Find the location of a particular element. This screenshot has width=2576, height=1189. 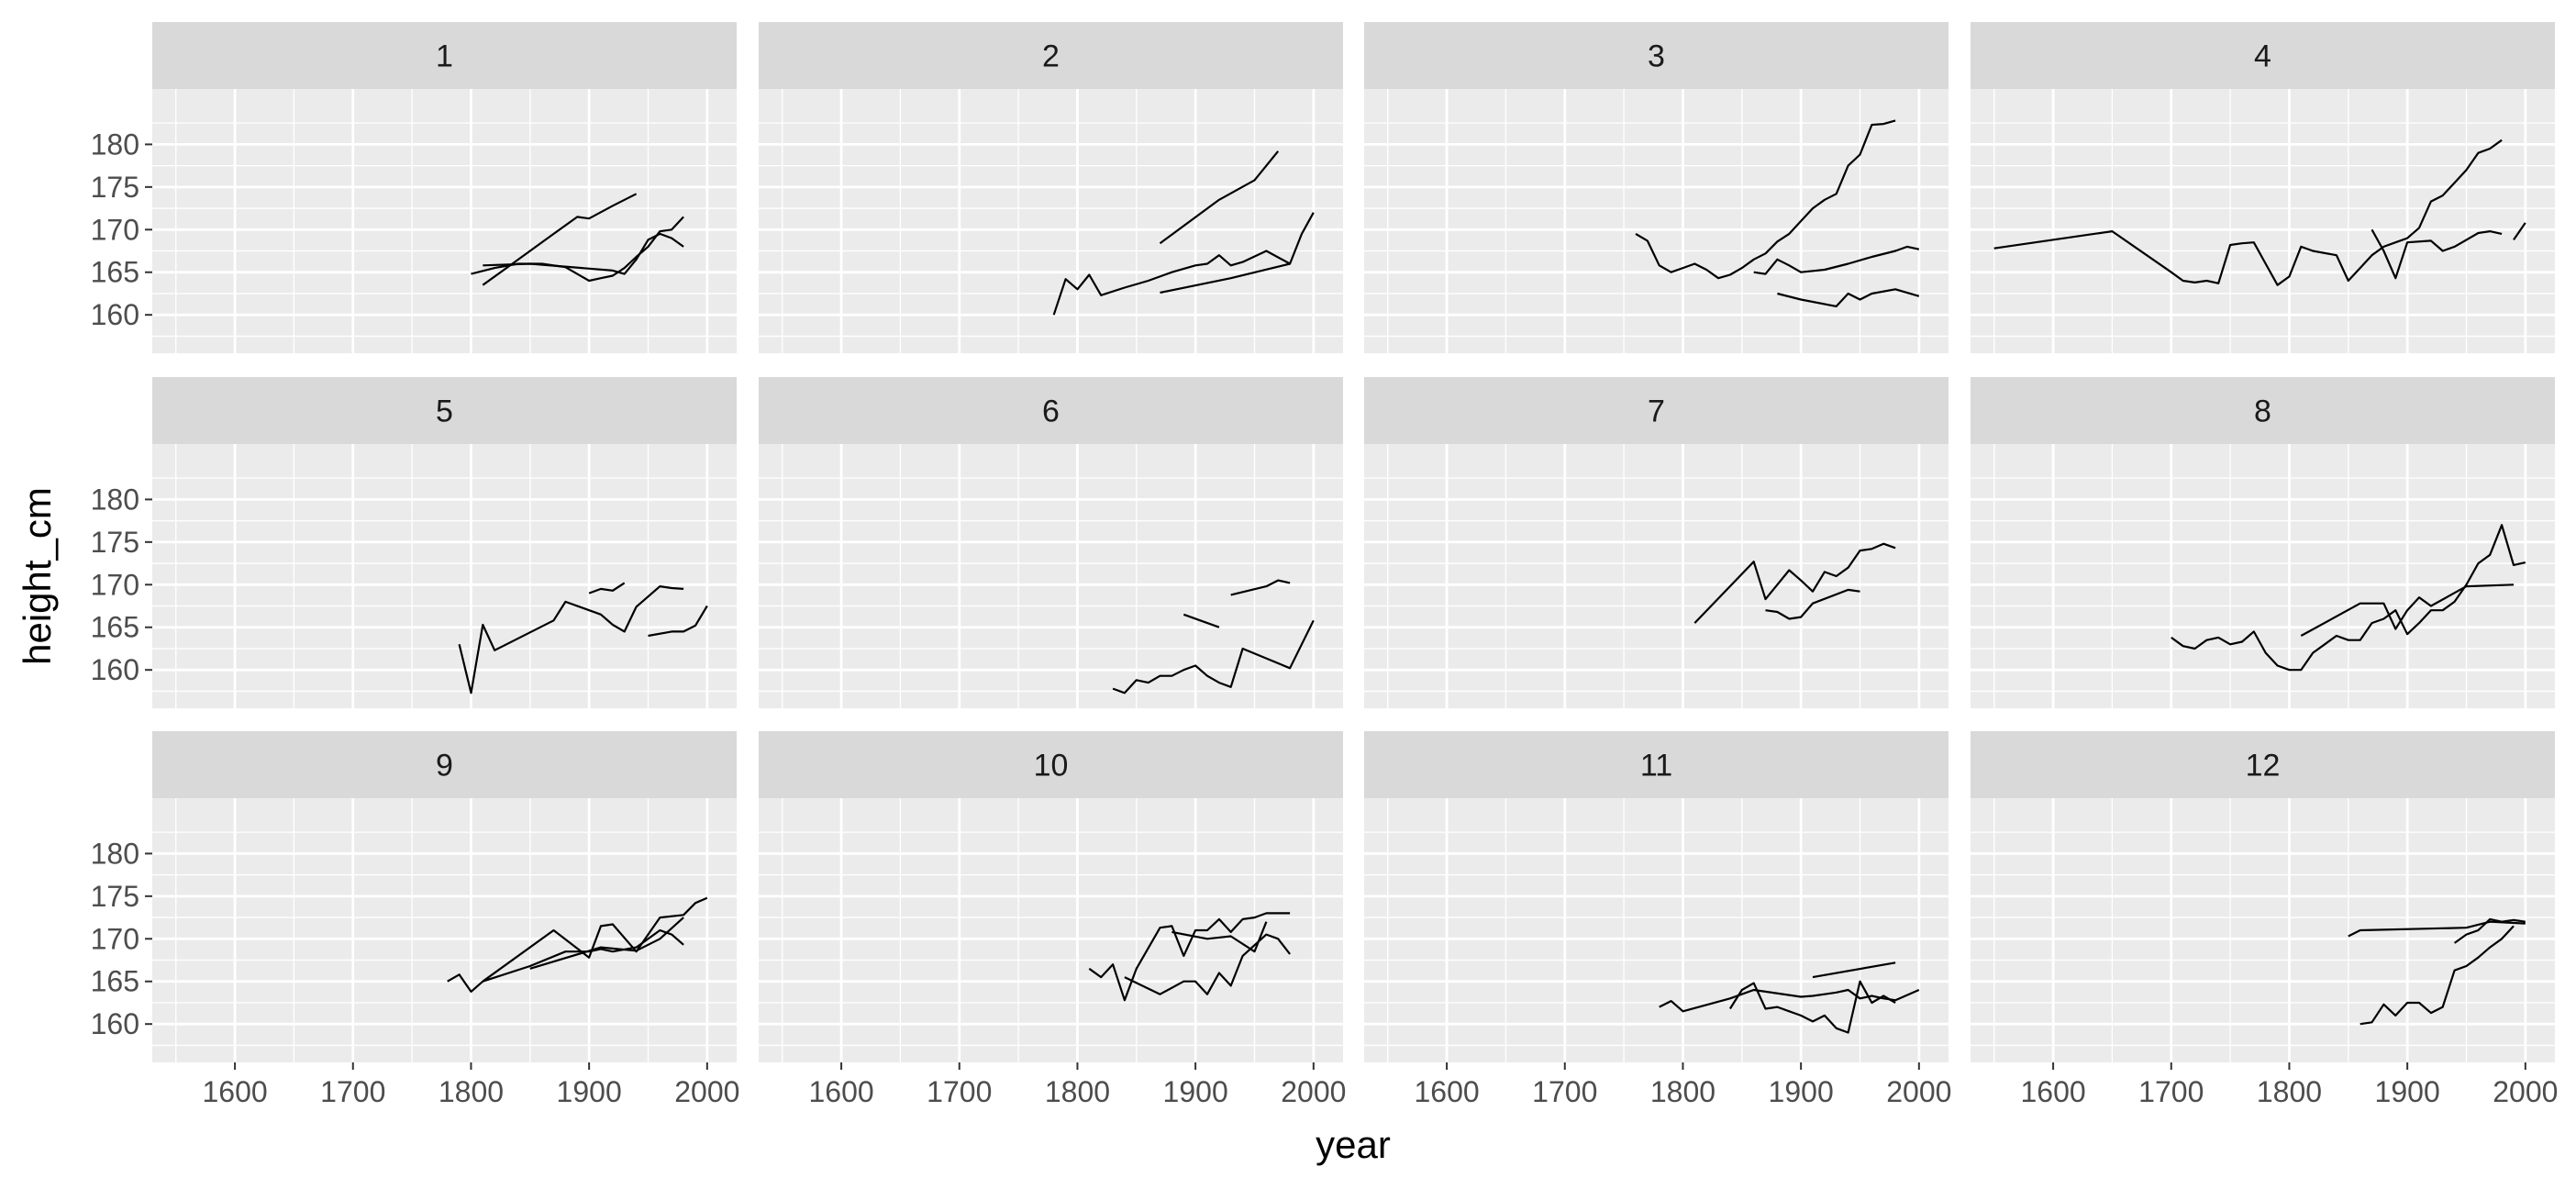

facet-panel-9: 9 is located at coordinates (444, 896).